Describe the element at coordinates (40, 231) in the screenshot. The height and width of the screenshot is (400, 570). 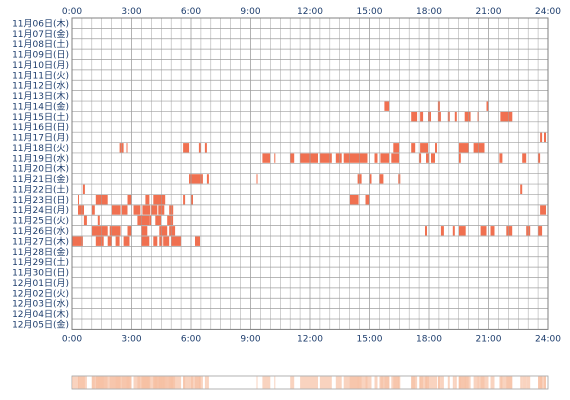
I see `row-label: 11月26日(水)` at that location.